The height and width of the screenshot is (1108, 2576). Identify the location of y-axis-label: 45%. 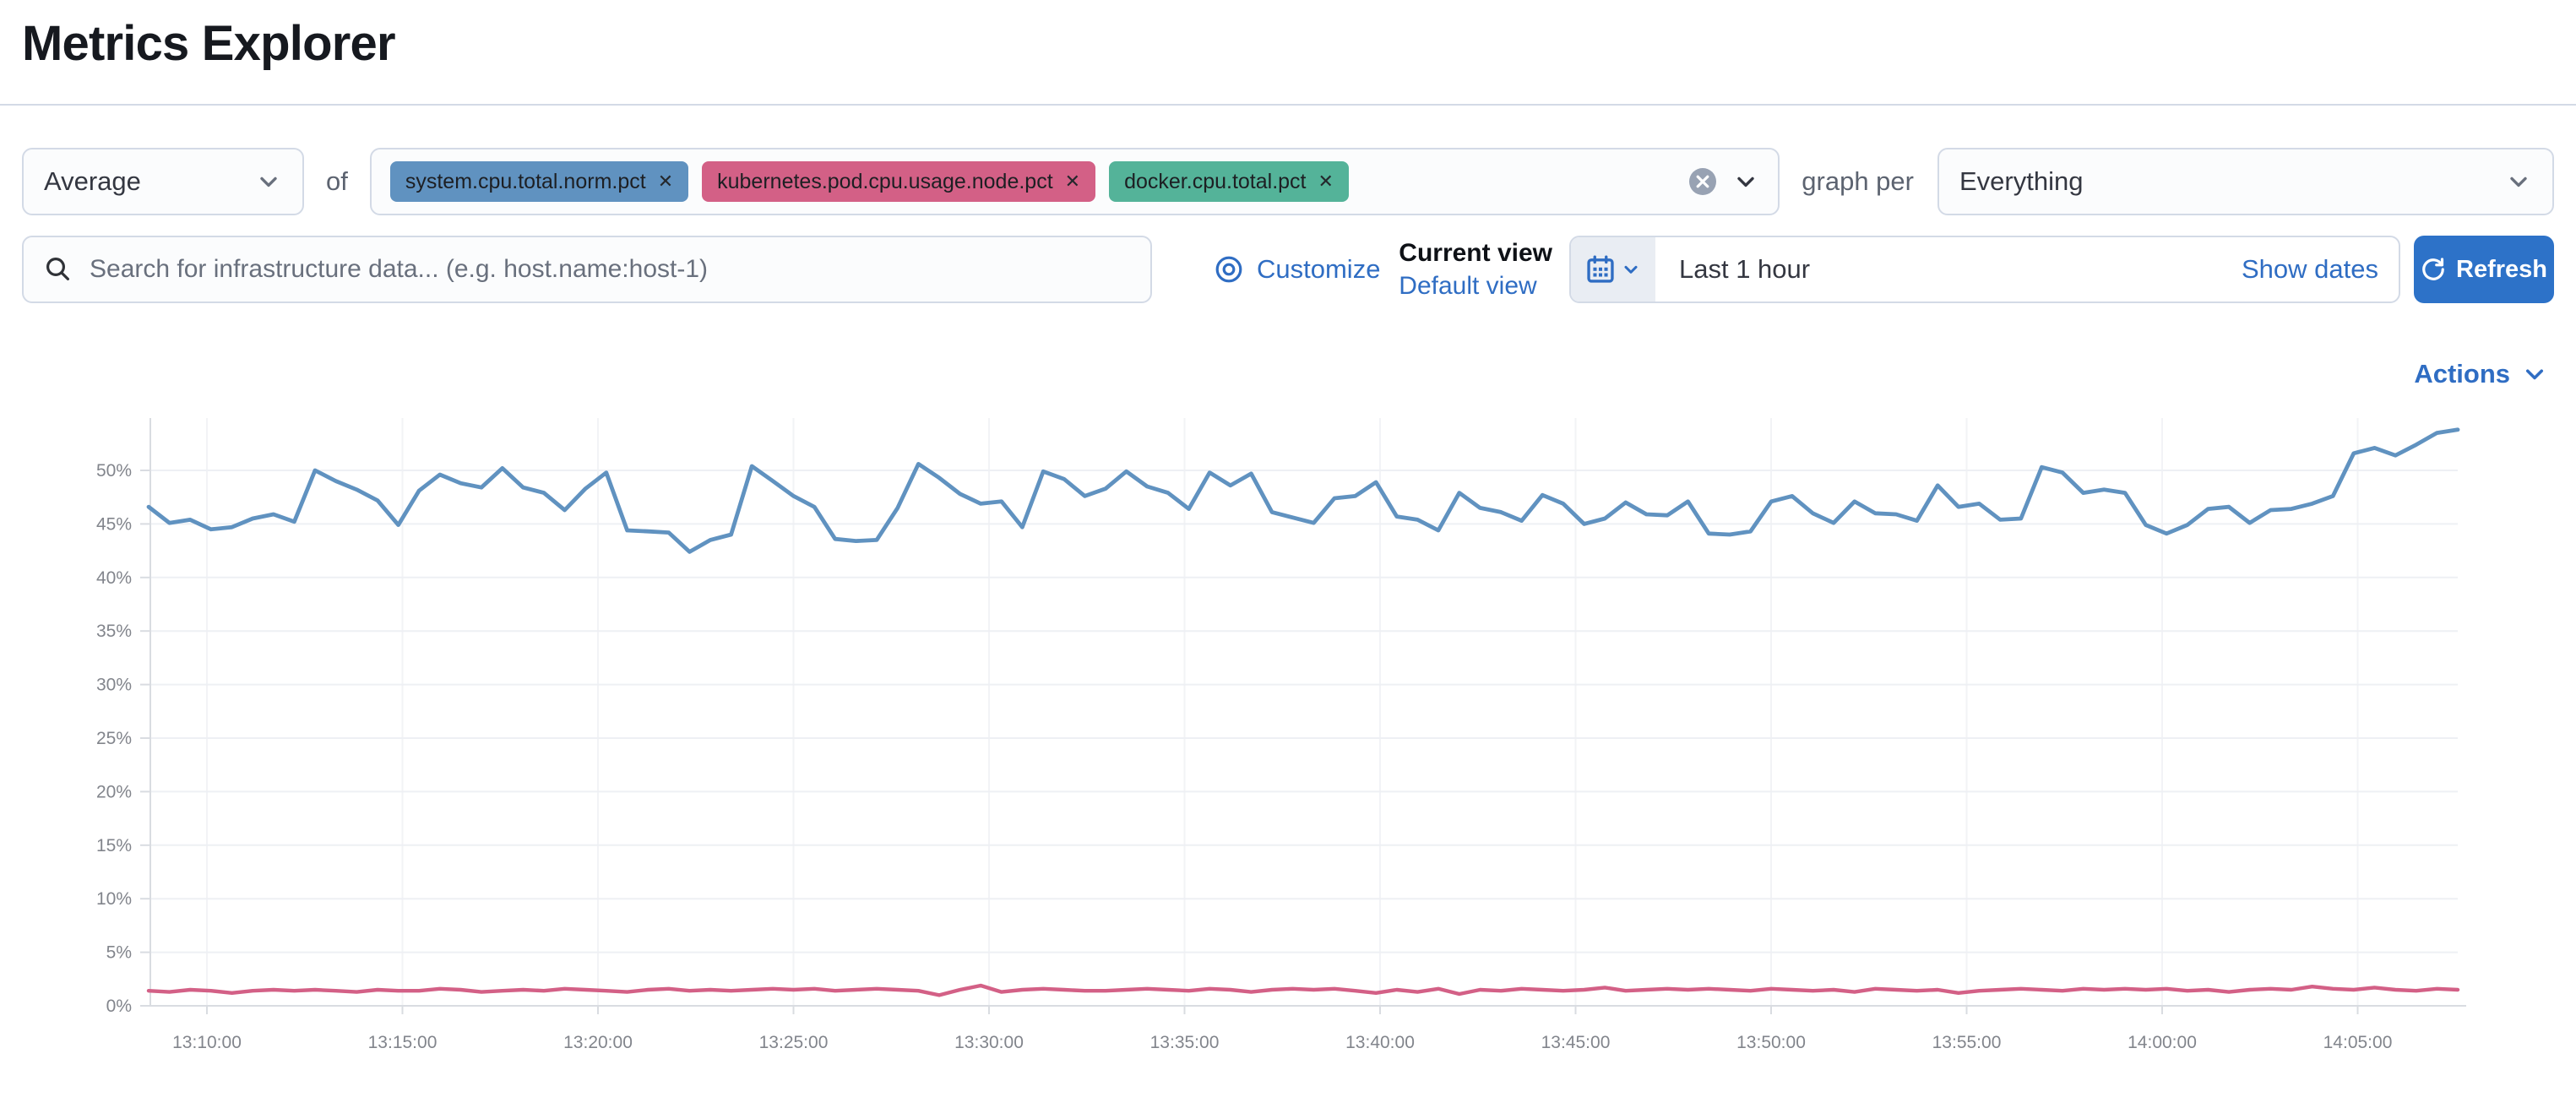
(114, 524).